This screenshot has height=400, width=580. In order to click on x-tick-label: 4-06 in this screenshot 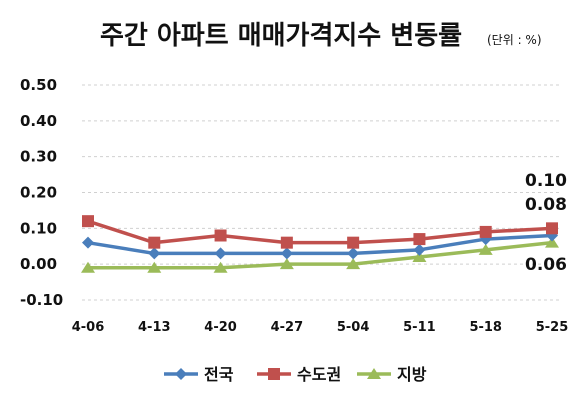, I will do `click(88, 327)`.